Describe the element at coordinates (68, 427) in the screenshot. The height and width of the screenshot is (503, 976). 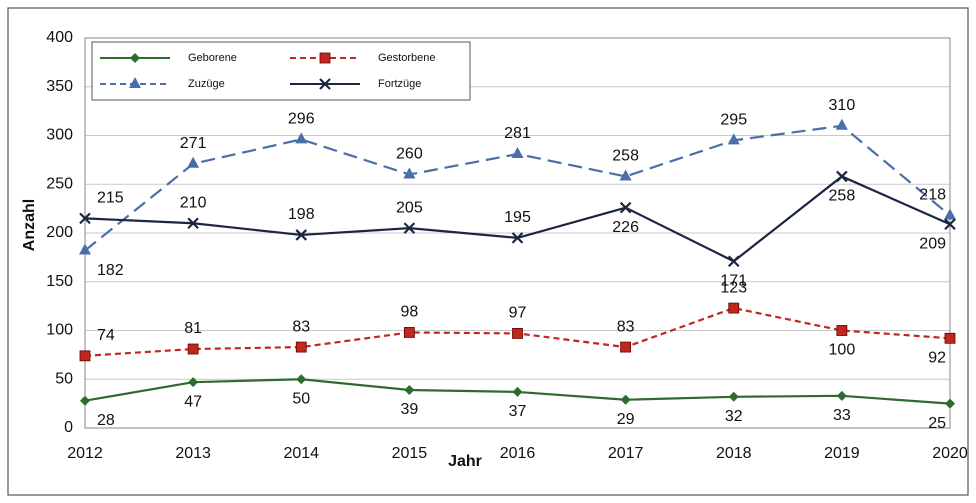
I see `y-tick-label: 0` at that location.